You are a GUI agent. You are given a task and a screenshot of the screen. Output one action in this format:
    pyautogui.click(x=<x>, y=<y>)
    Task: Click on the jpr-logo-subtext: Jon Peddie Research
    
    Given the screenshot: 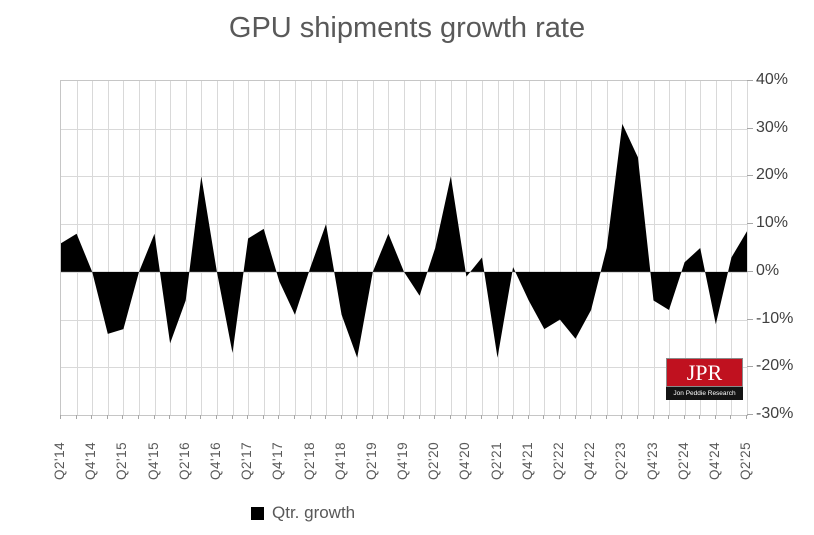 What is the action you would take?
    pyautogui.click(x=704, y=393)
    